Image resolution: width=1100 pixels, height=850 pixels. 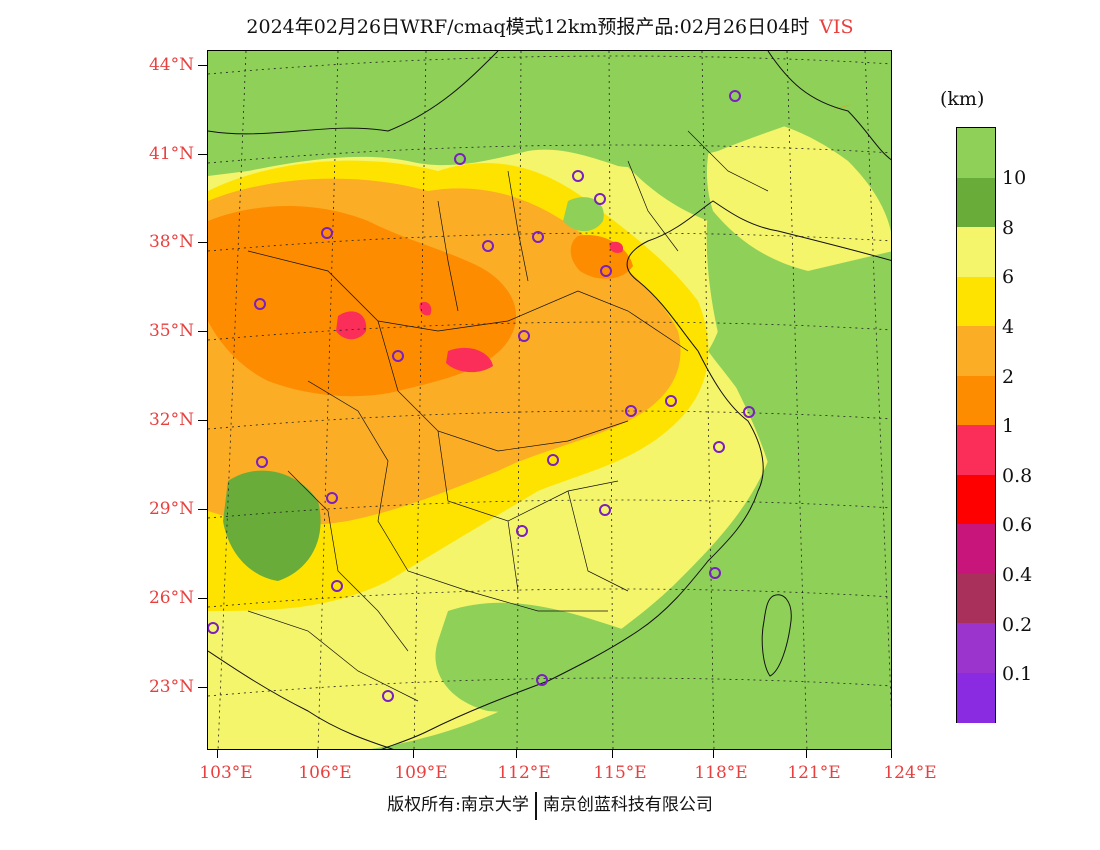 I want to click on colorbar-label-0-1: 0.1, so click(x=1017, y=674).